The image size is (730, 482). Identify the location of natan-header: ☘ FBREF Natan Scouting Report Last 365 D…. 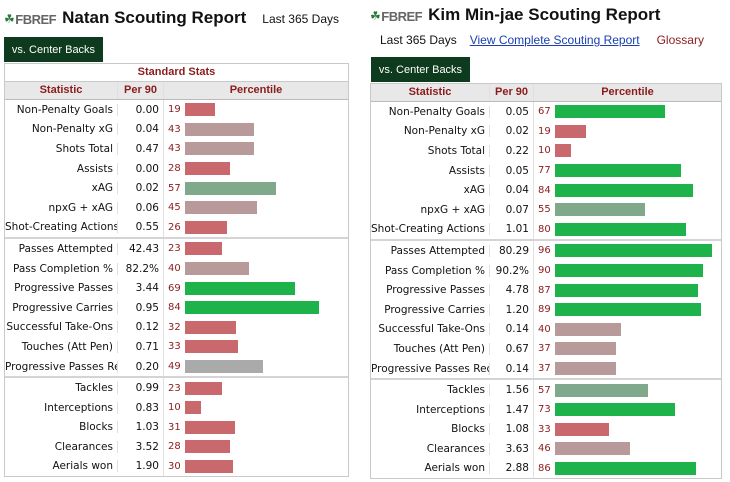
(171, 18).